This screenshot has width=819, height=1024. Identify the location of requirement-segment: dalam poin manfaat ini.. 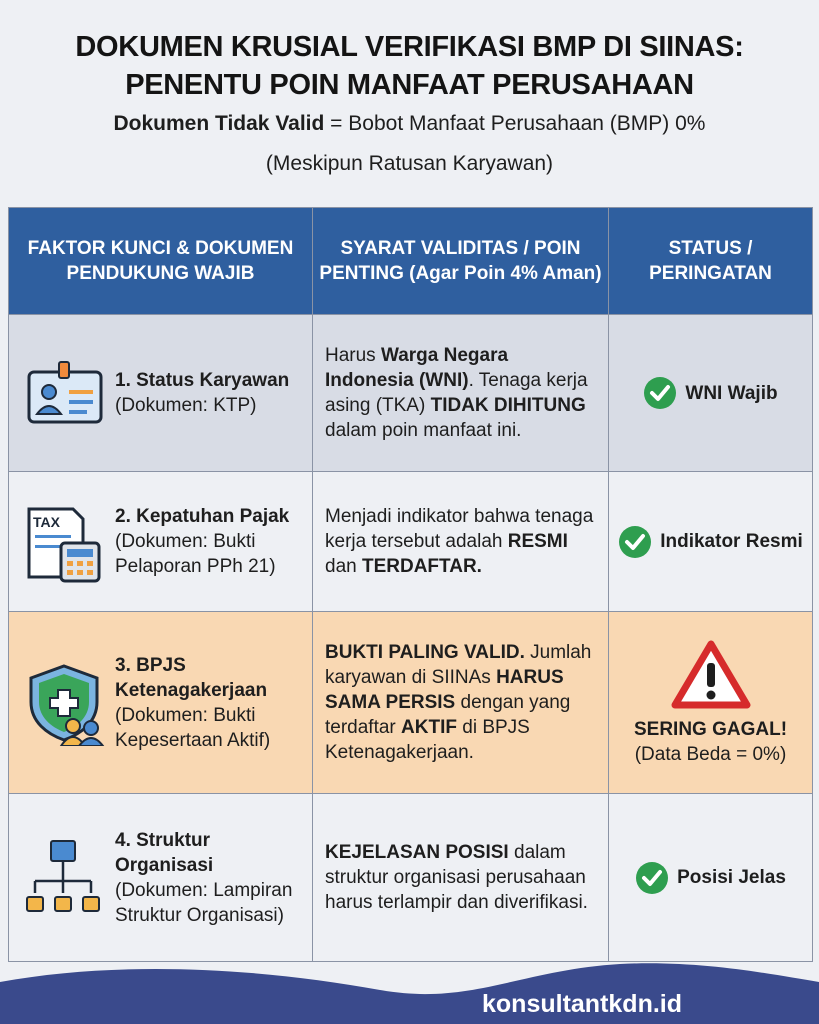
(423, 430).